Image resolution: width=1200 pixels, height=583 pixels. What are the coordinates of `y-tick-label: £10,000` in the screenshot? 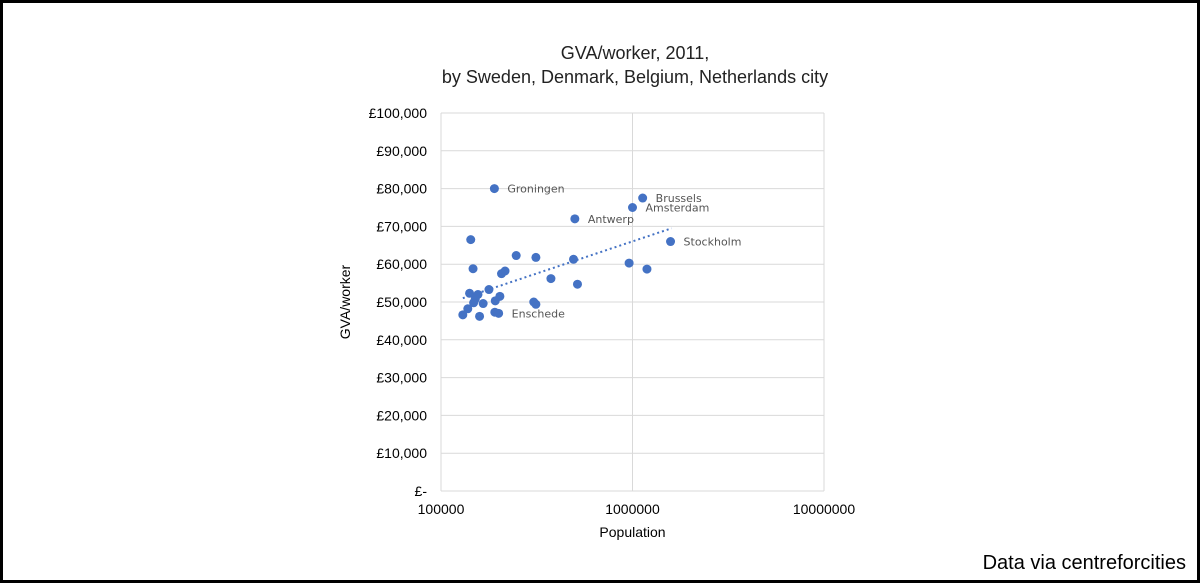 It's located at (401, 453).